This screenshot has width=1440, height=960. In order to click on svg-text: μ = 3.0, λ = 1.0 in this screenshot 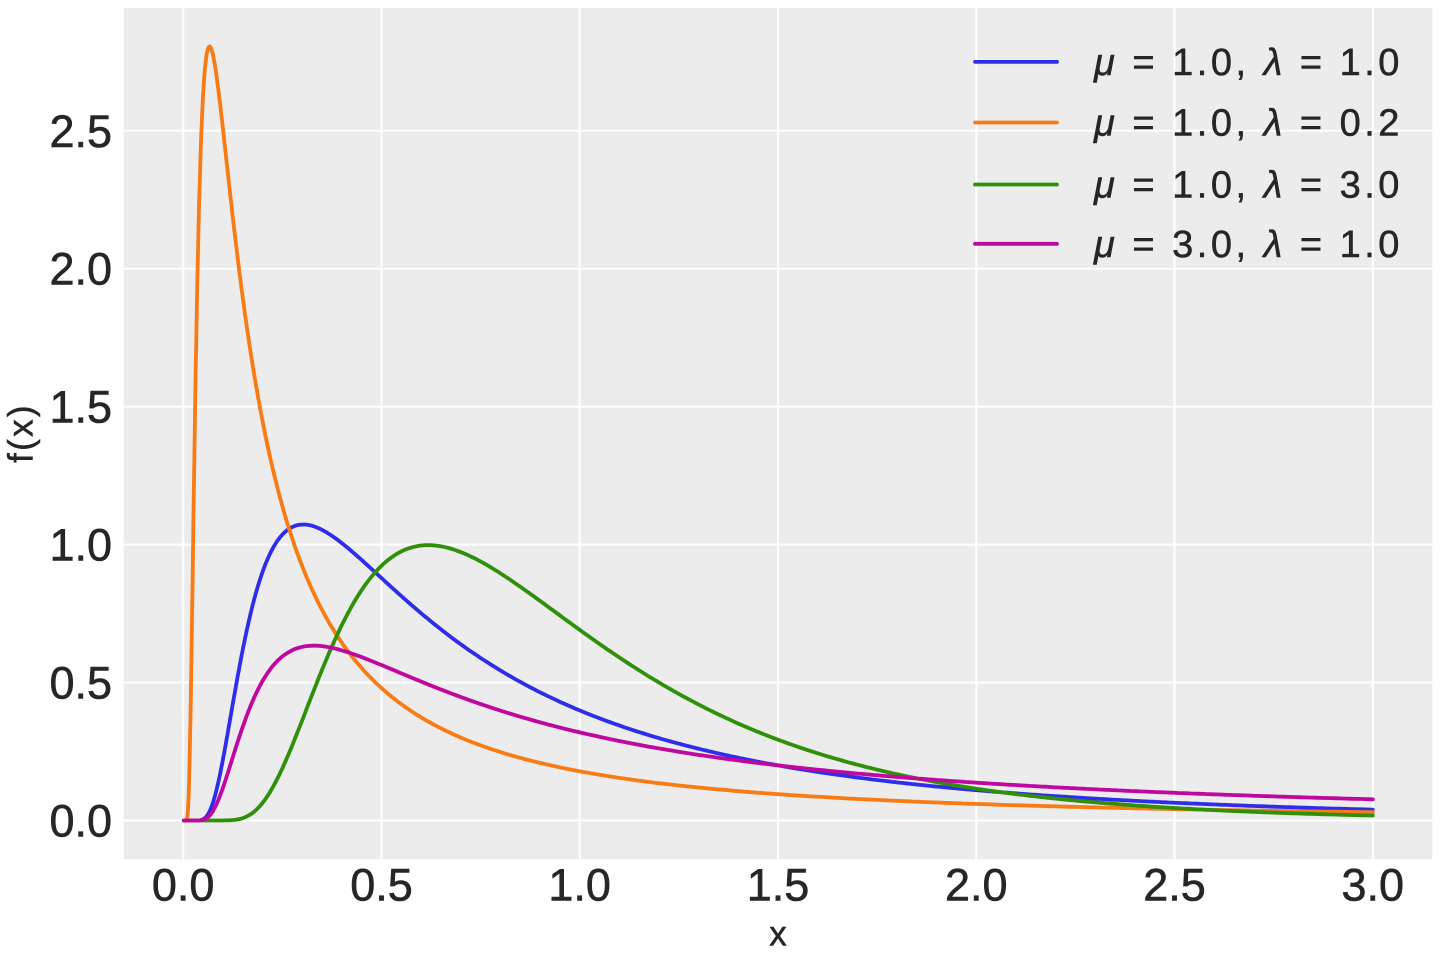, I will do `click(1248, 245)`.